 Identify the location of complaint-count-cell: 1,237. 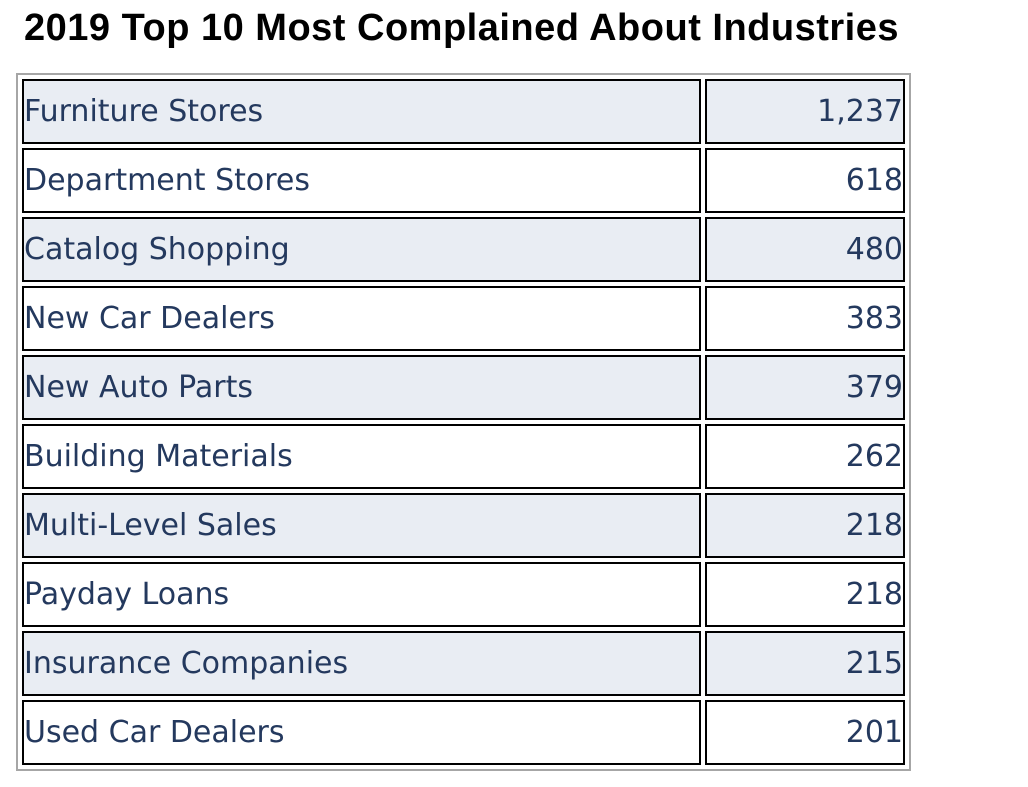
(805, 111).